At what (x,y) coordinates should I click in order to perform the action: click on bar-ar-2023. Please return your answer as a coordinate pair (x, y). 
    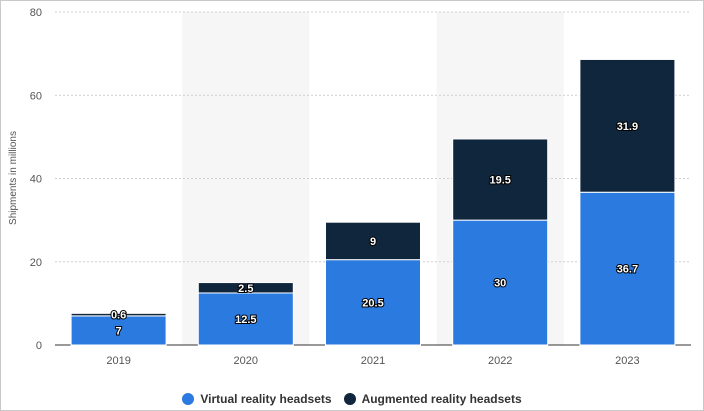
    Looking at the image, I should click on (627, 125).